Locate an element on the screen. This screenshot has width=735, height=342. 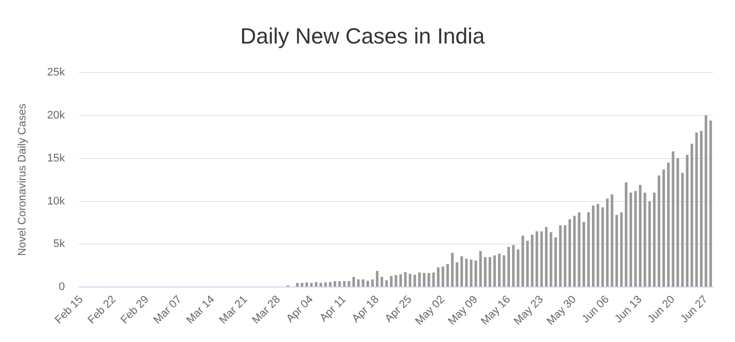
x-tick-label: Feb 22 is located at coordinates (102, 310).